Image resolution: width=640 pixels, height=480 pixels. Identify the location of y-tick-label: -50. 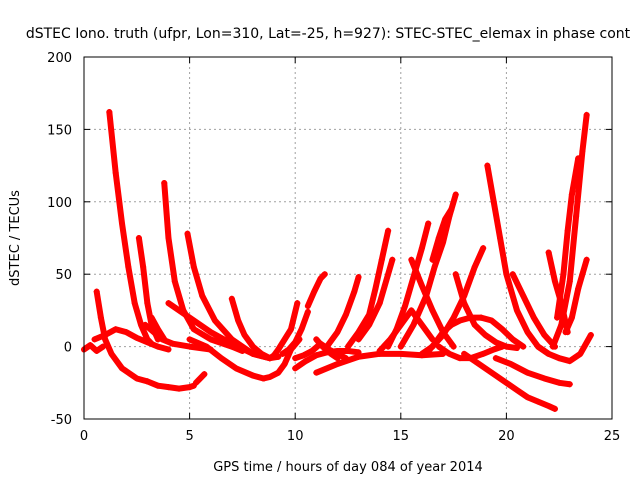
(61, 420).